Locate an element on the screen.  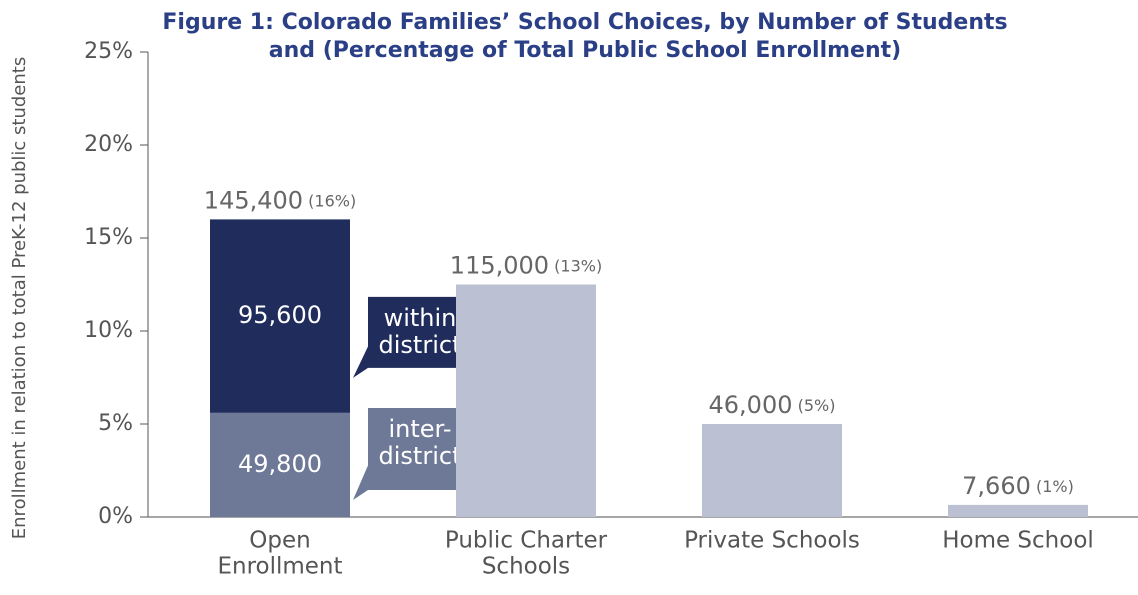
bar-label-share: (5%) is located at coordinates (817, 405).